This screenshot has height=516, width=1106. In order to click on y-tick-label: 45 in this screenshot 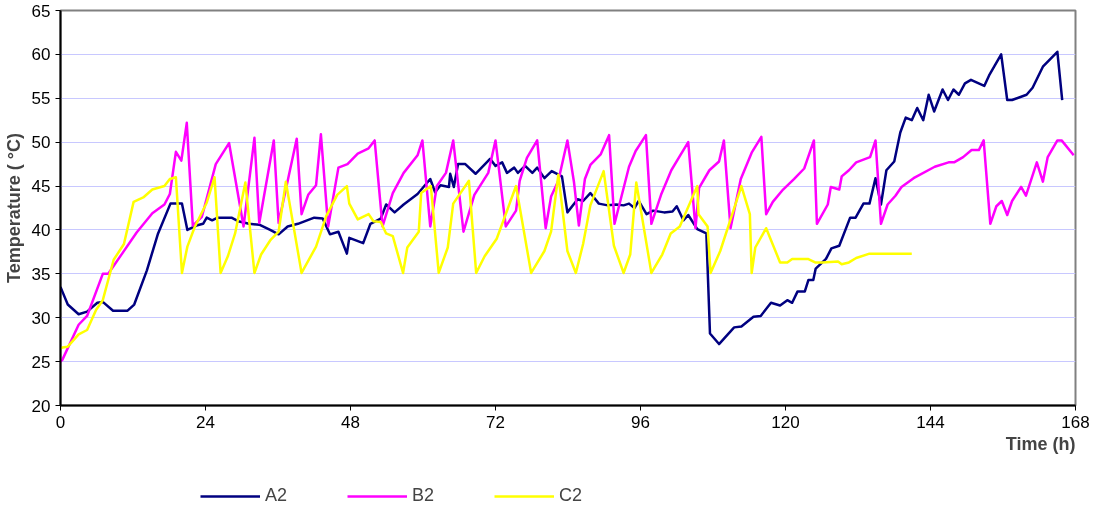, I will do `click(41, 187)`.